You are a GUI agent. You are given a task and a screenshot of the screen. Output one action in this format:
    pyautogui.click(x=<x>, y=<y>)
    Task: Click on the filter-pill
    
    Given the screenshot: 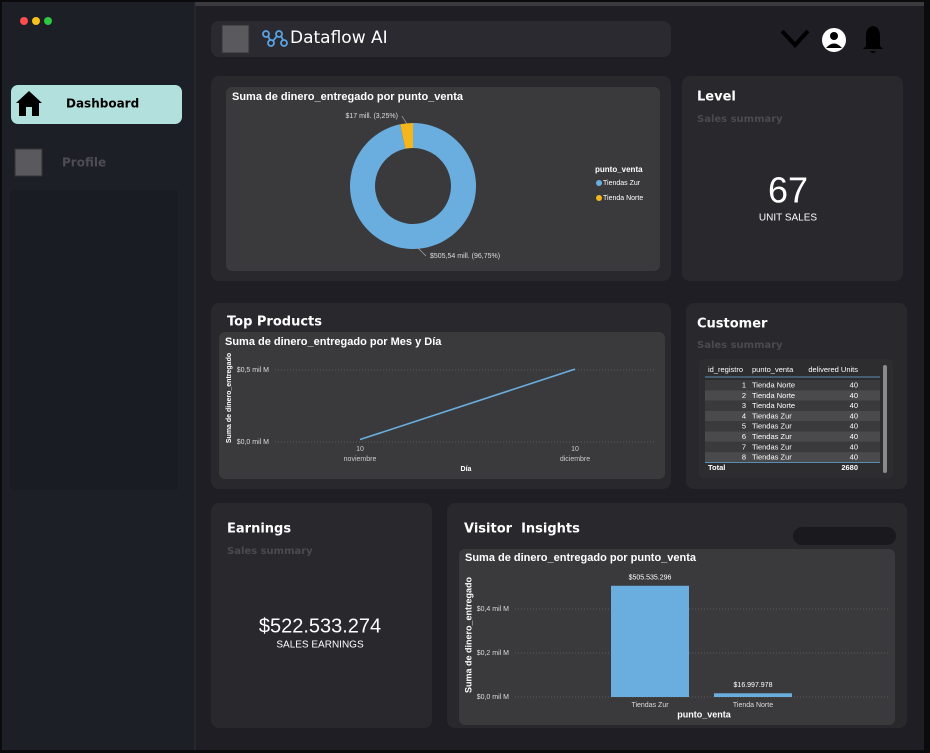 What is the action you would take?
    pyautogui.click(x=844, y=536)
    